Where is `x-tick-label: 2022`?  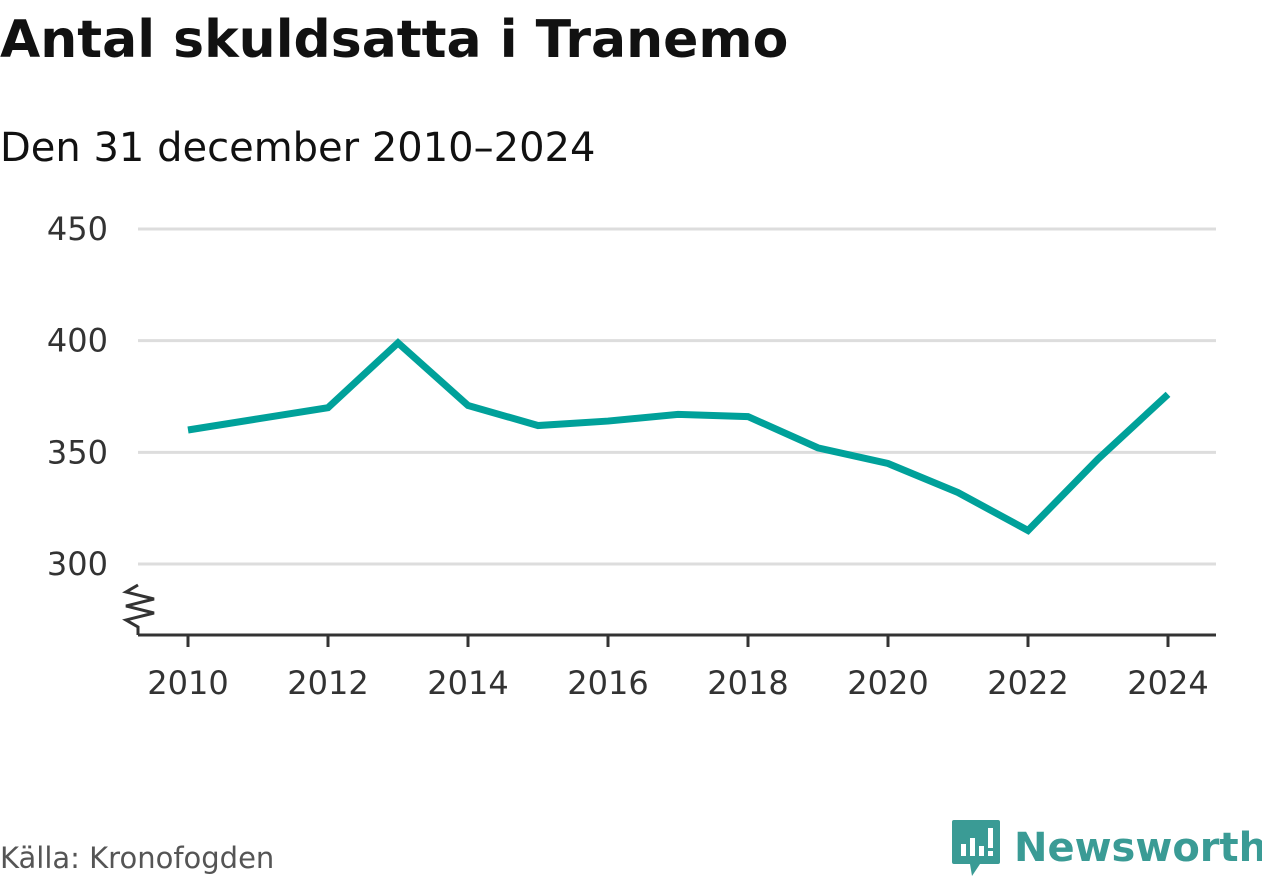
x-tick-label: 2022 is located at coordinates (1027, 683).